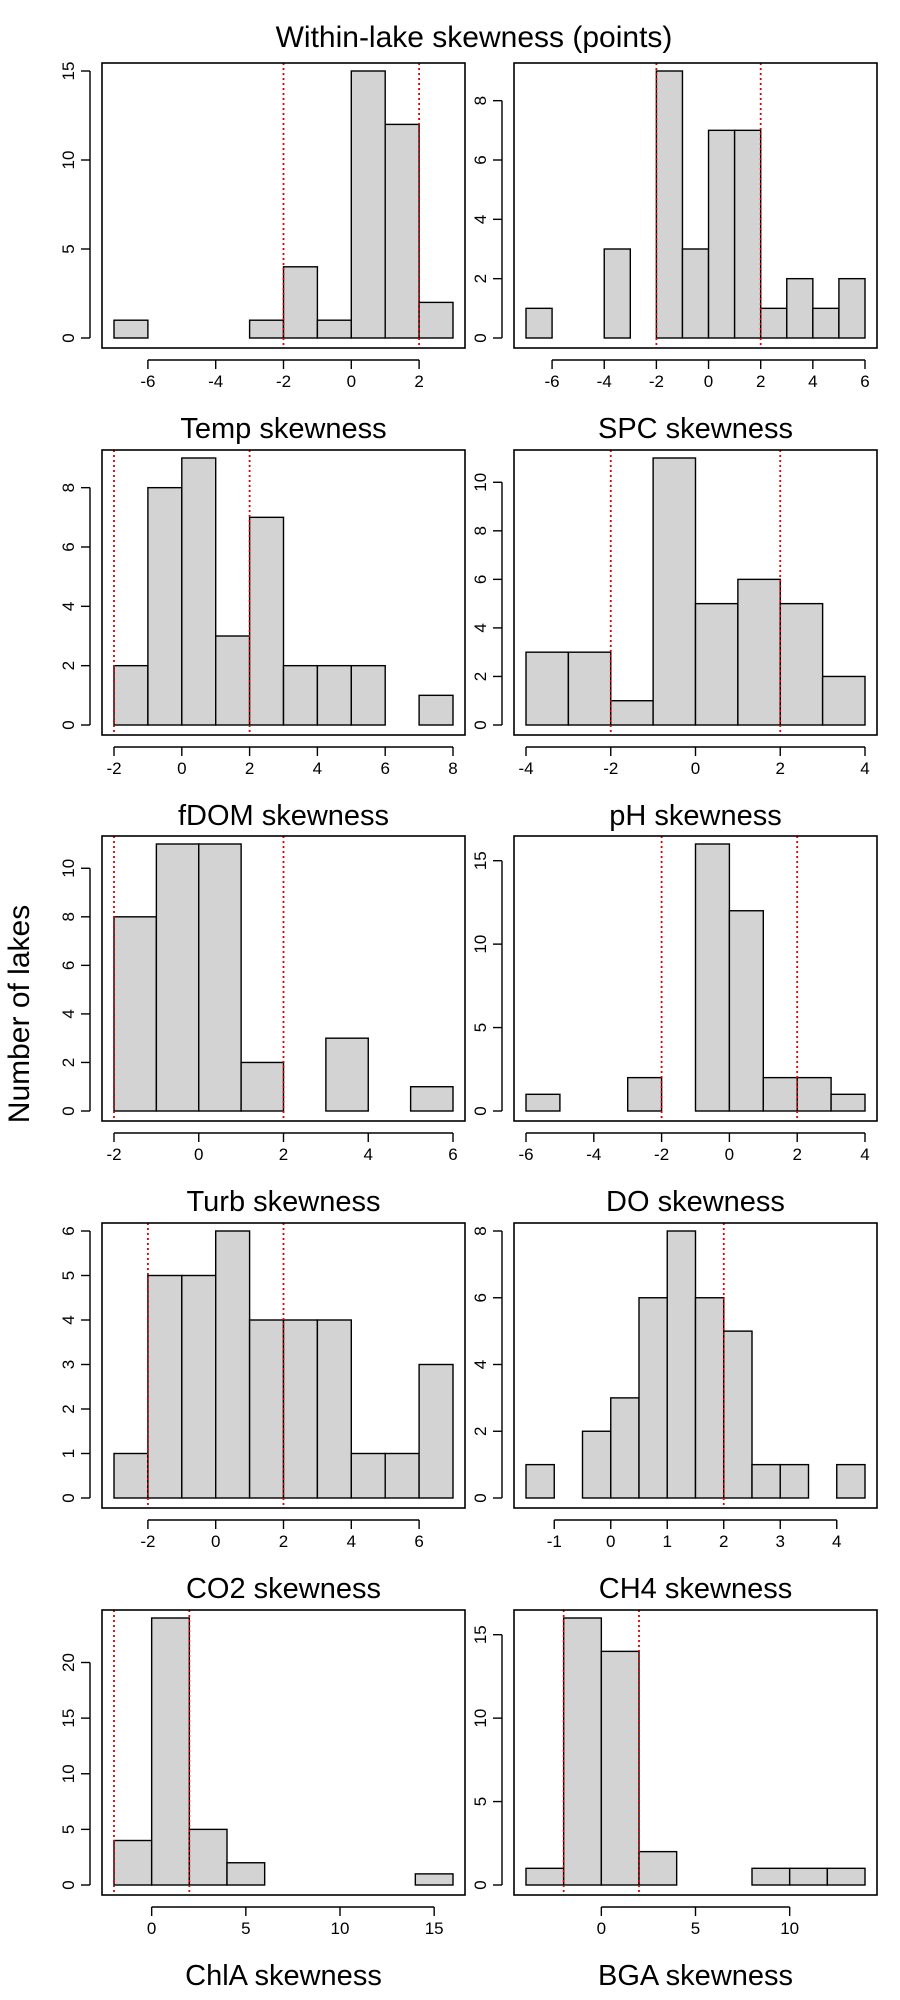 This screenshot has width=900, height=2000. Describe the element at coordinates (674, 640) in the screenshot. I see `histogram-panel: -4 -2 0 2 4 0 2 4 6 8 10 pH skewness` at that location.